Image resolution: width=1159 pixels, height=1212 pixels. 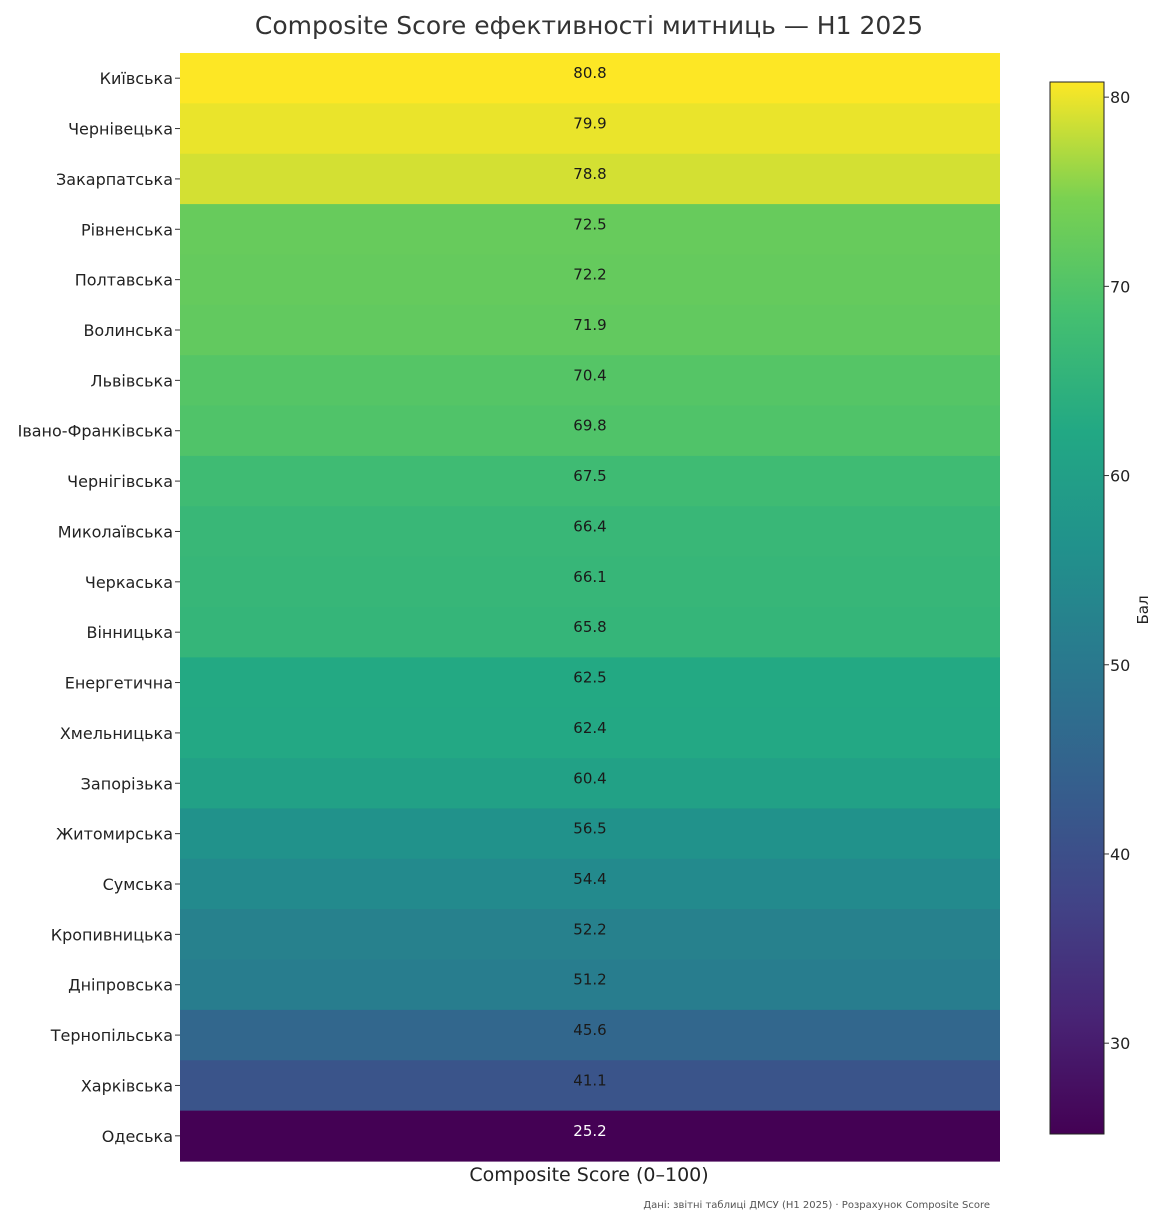 What do you see at coordinates (114, 834) in the screenshot?
I see `category-label: Житомирська` at bounding box center [114, 834].